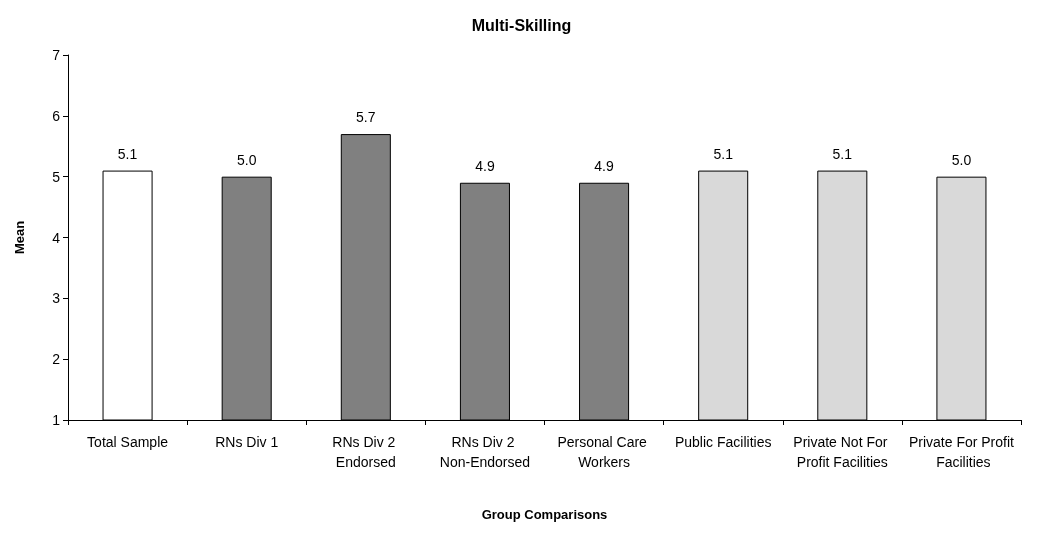 This screenshot has height=540, width=1043. I want to click on x-axis-title: Group Comparisons, so click(544, 514).